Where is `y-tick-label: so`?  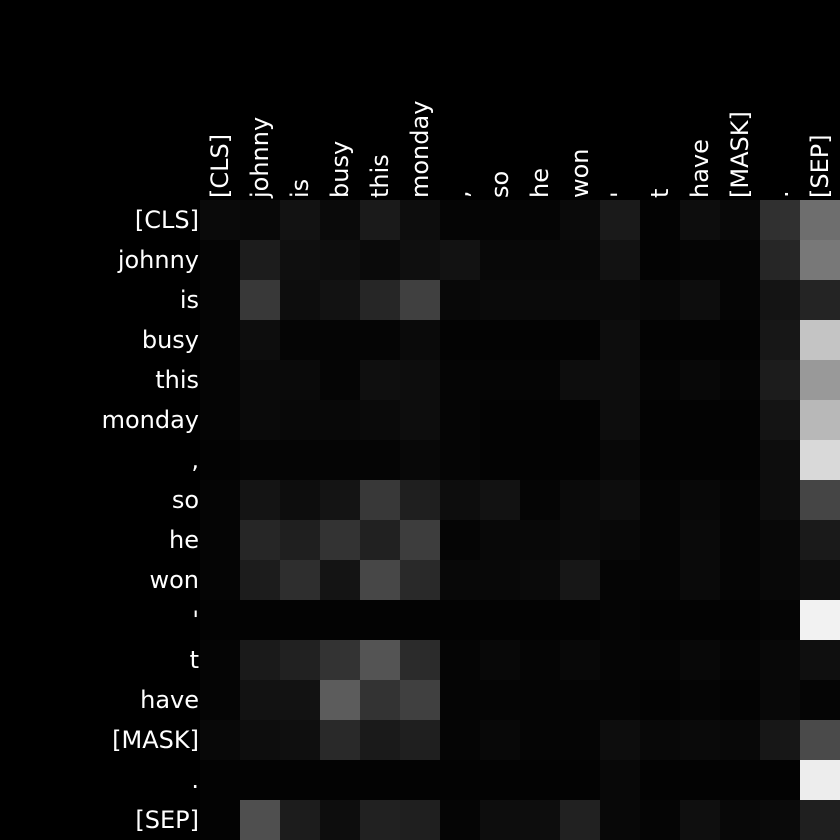 y-tick-label: so is located at coordinates (185, 500).